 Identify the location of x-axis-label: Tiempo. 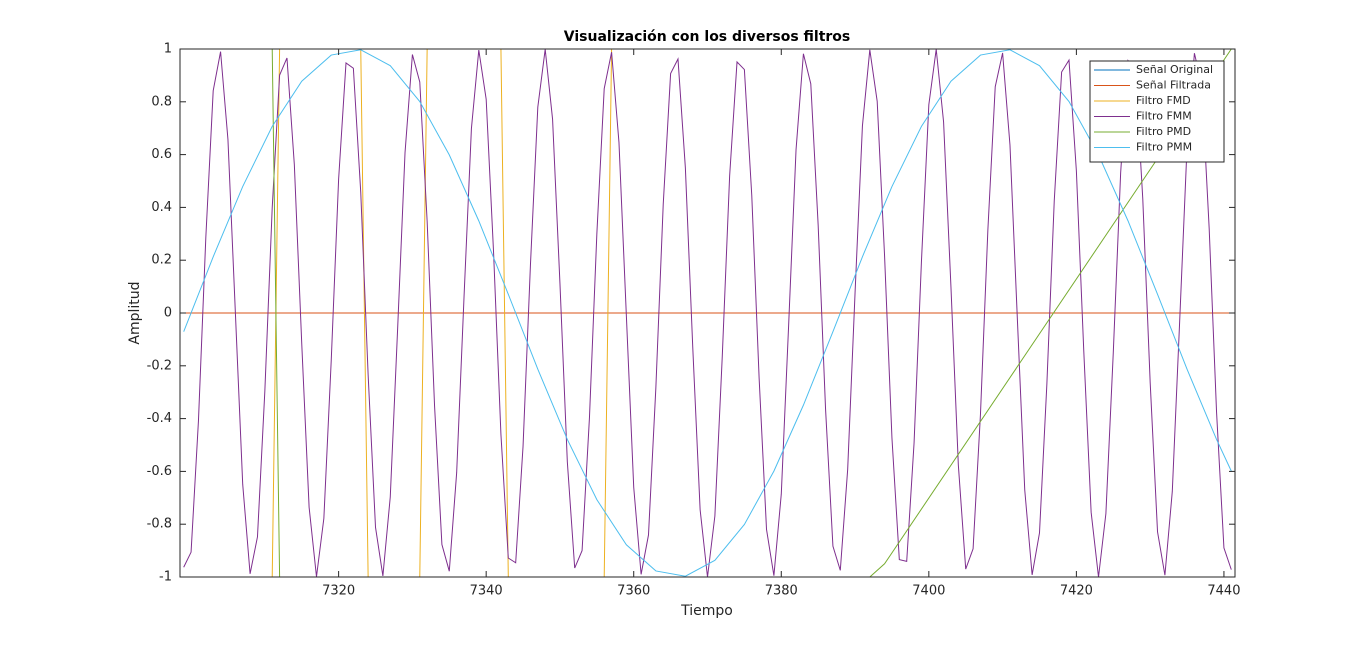
(706, 611).